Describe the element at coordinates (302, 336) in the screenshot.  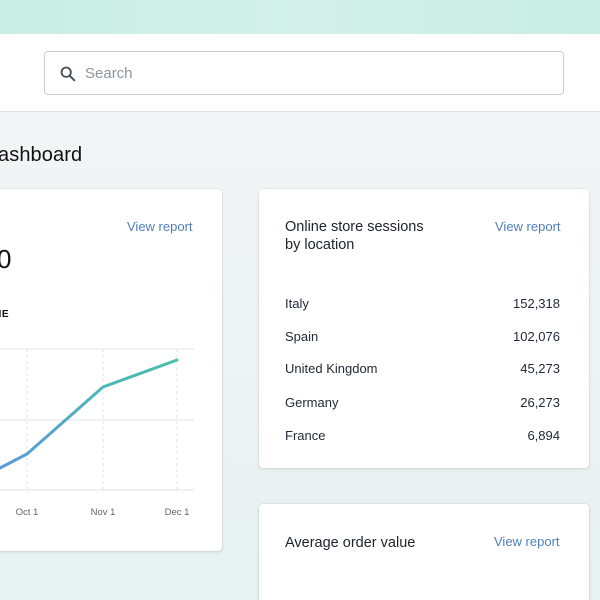
I see `location-name: Spain` at that location.